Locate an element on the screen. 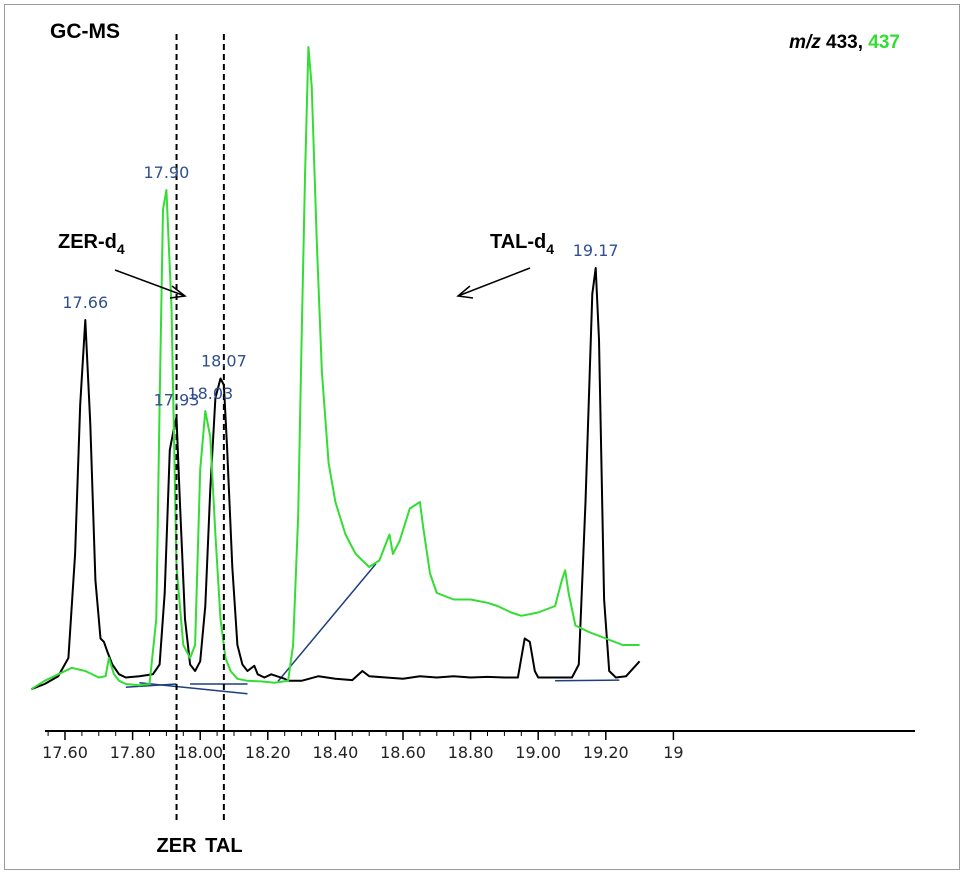 Image resolution: width=966 pixels, height=876 pixels. legend-ion433: 433, is located at coordinates (845, 42).